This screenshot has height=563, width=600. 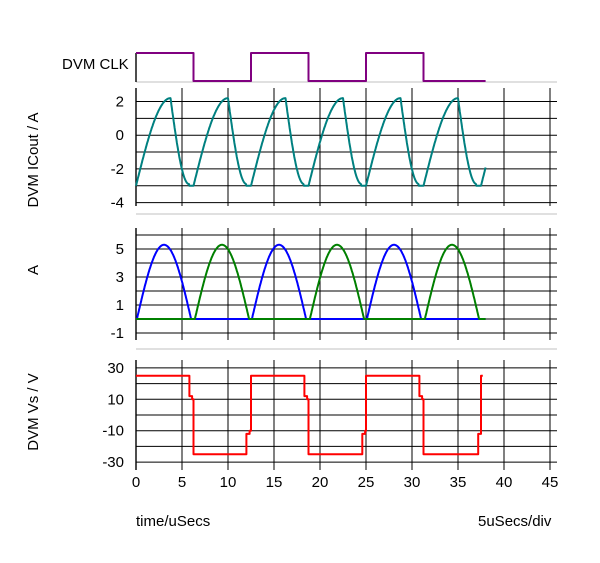 I want to click on icout-y-tick: 0, so click(x=120, y=135).